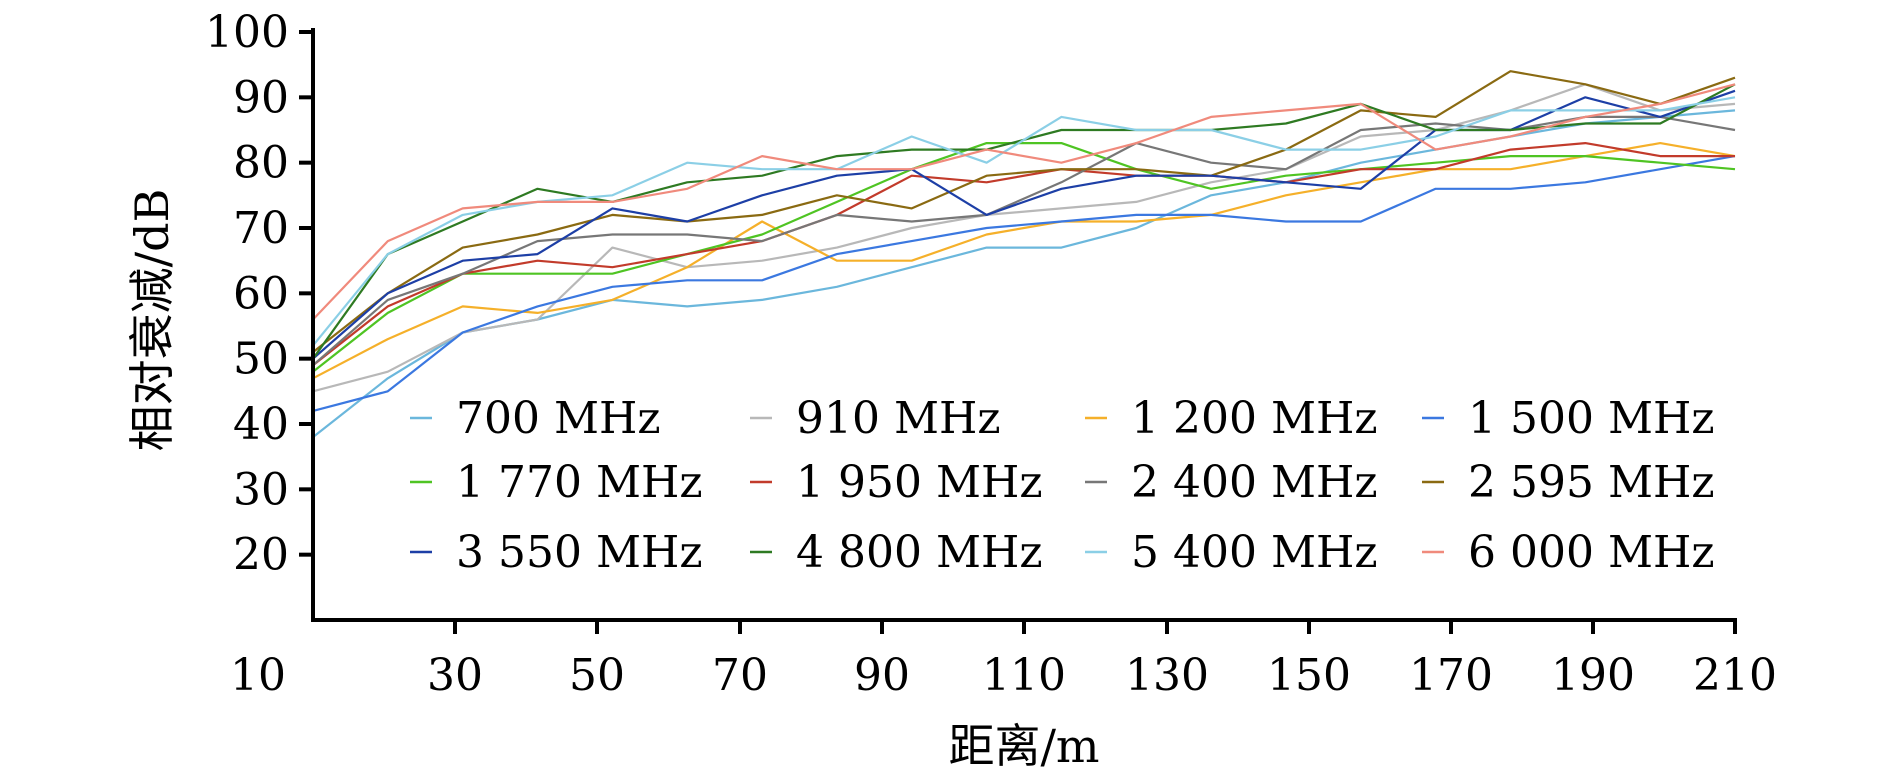 This screenshot has height=782, width=1890. What do you see at coordinates (152, 320) in the screenshot?
I see `y-axis-title: 相对衰减/dB` at bounding box center [152, 320].